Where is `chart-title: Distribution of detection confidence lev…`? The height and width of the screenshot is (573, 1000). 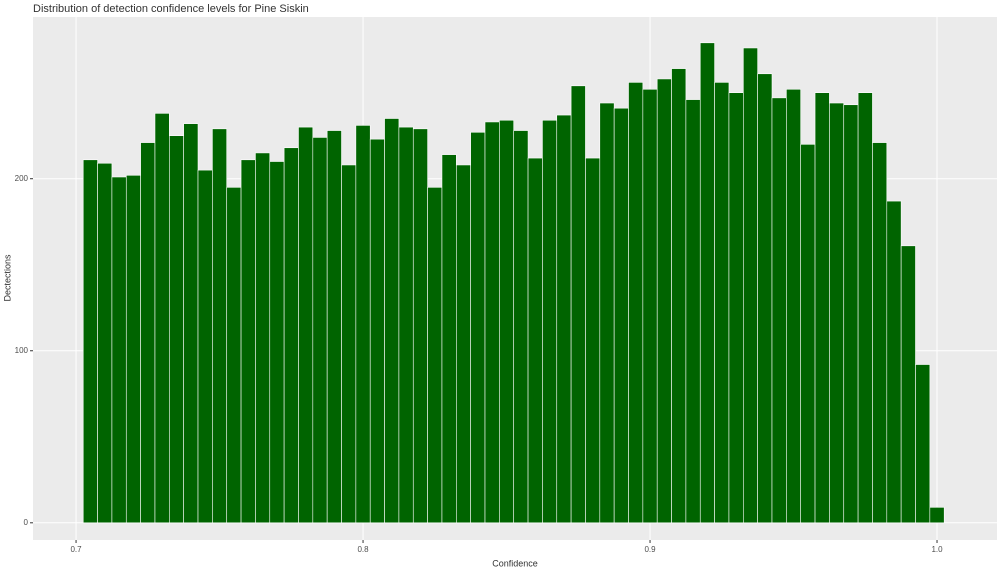
chart-title: Distribution of detection confidence lev… is located at coordinates (171, 9).